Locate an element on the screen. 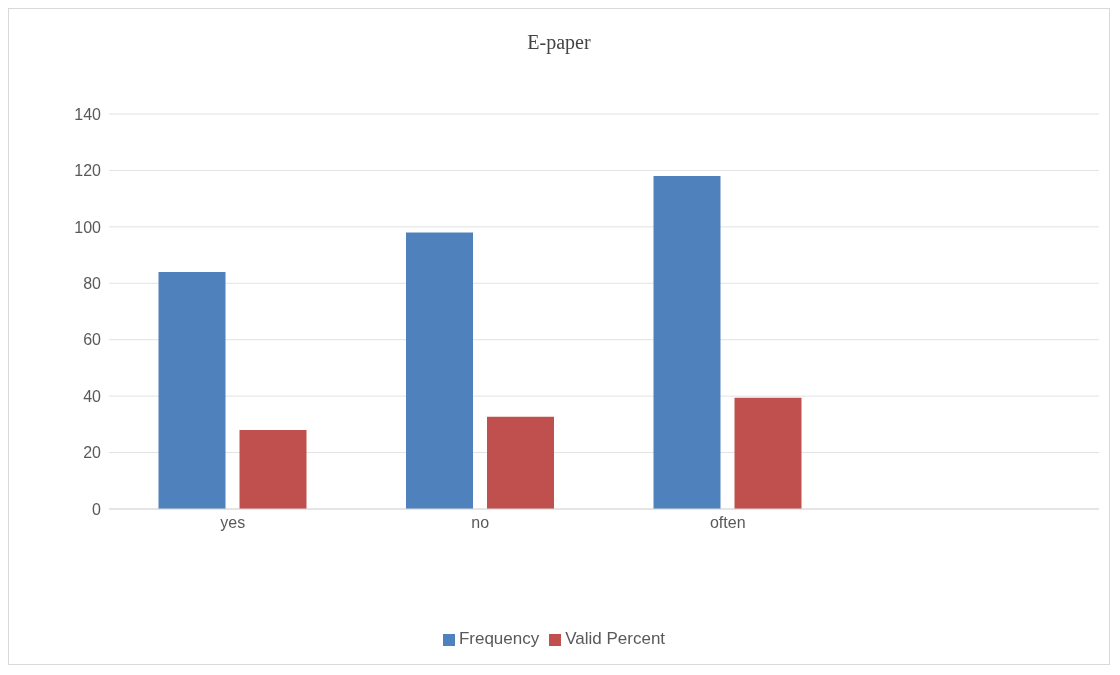 The image size is (1120, 675). chart-title: E-paper is located at coordinates (559, 42).